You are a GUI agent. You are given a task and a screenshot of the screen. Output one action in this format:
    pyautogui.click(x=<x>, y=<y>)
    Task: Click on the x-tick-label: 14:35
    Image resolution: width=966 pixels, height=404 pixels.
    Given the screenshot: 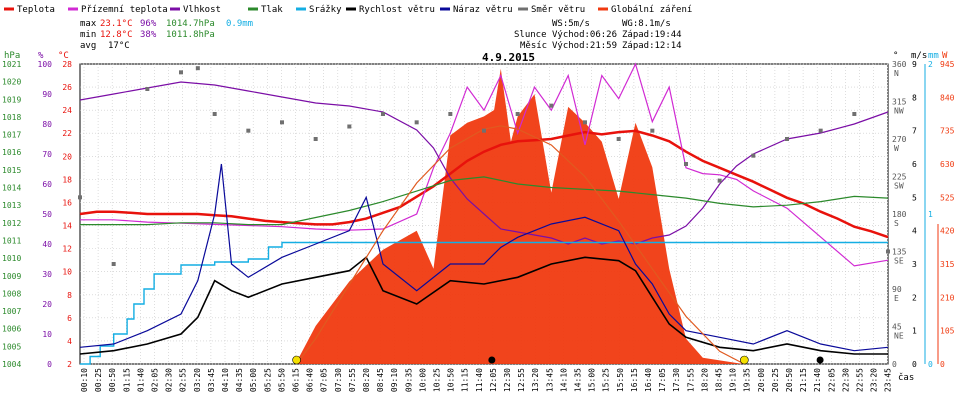 What is the action you would take?
    pyautogui.click(x=578, y=380)
    